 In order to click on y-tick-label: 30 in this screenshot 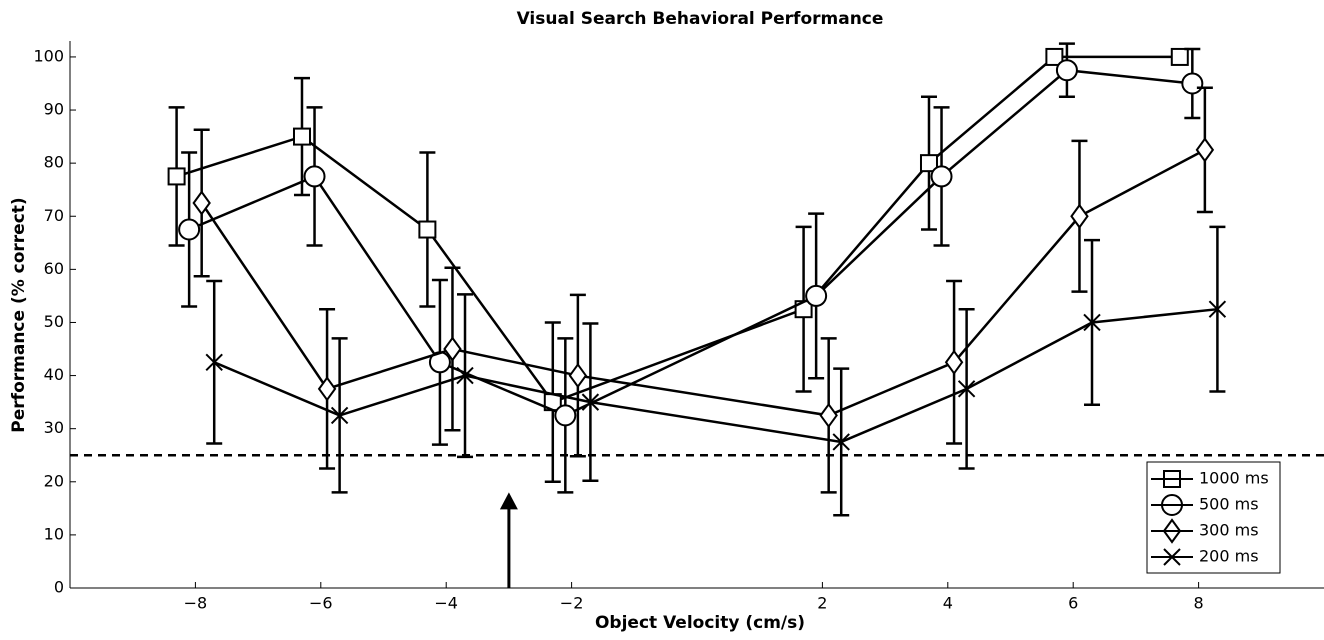, I will do `click(54, 427)`.